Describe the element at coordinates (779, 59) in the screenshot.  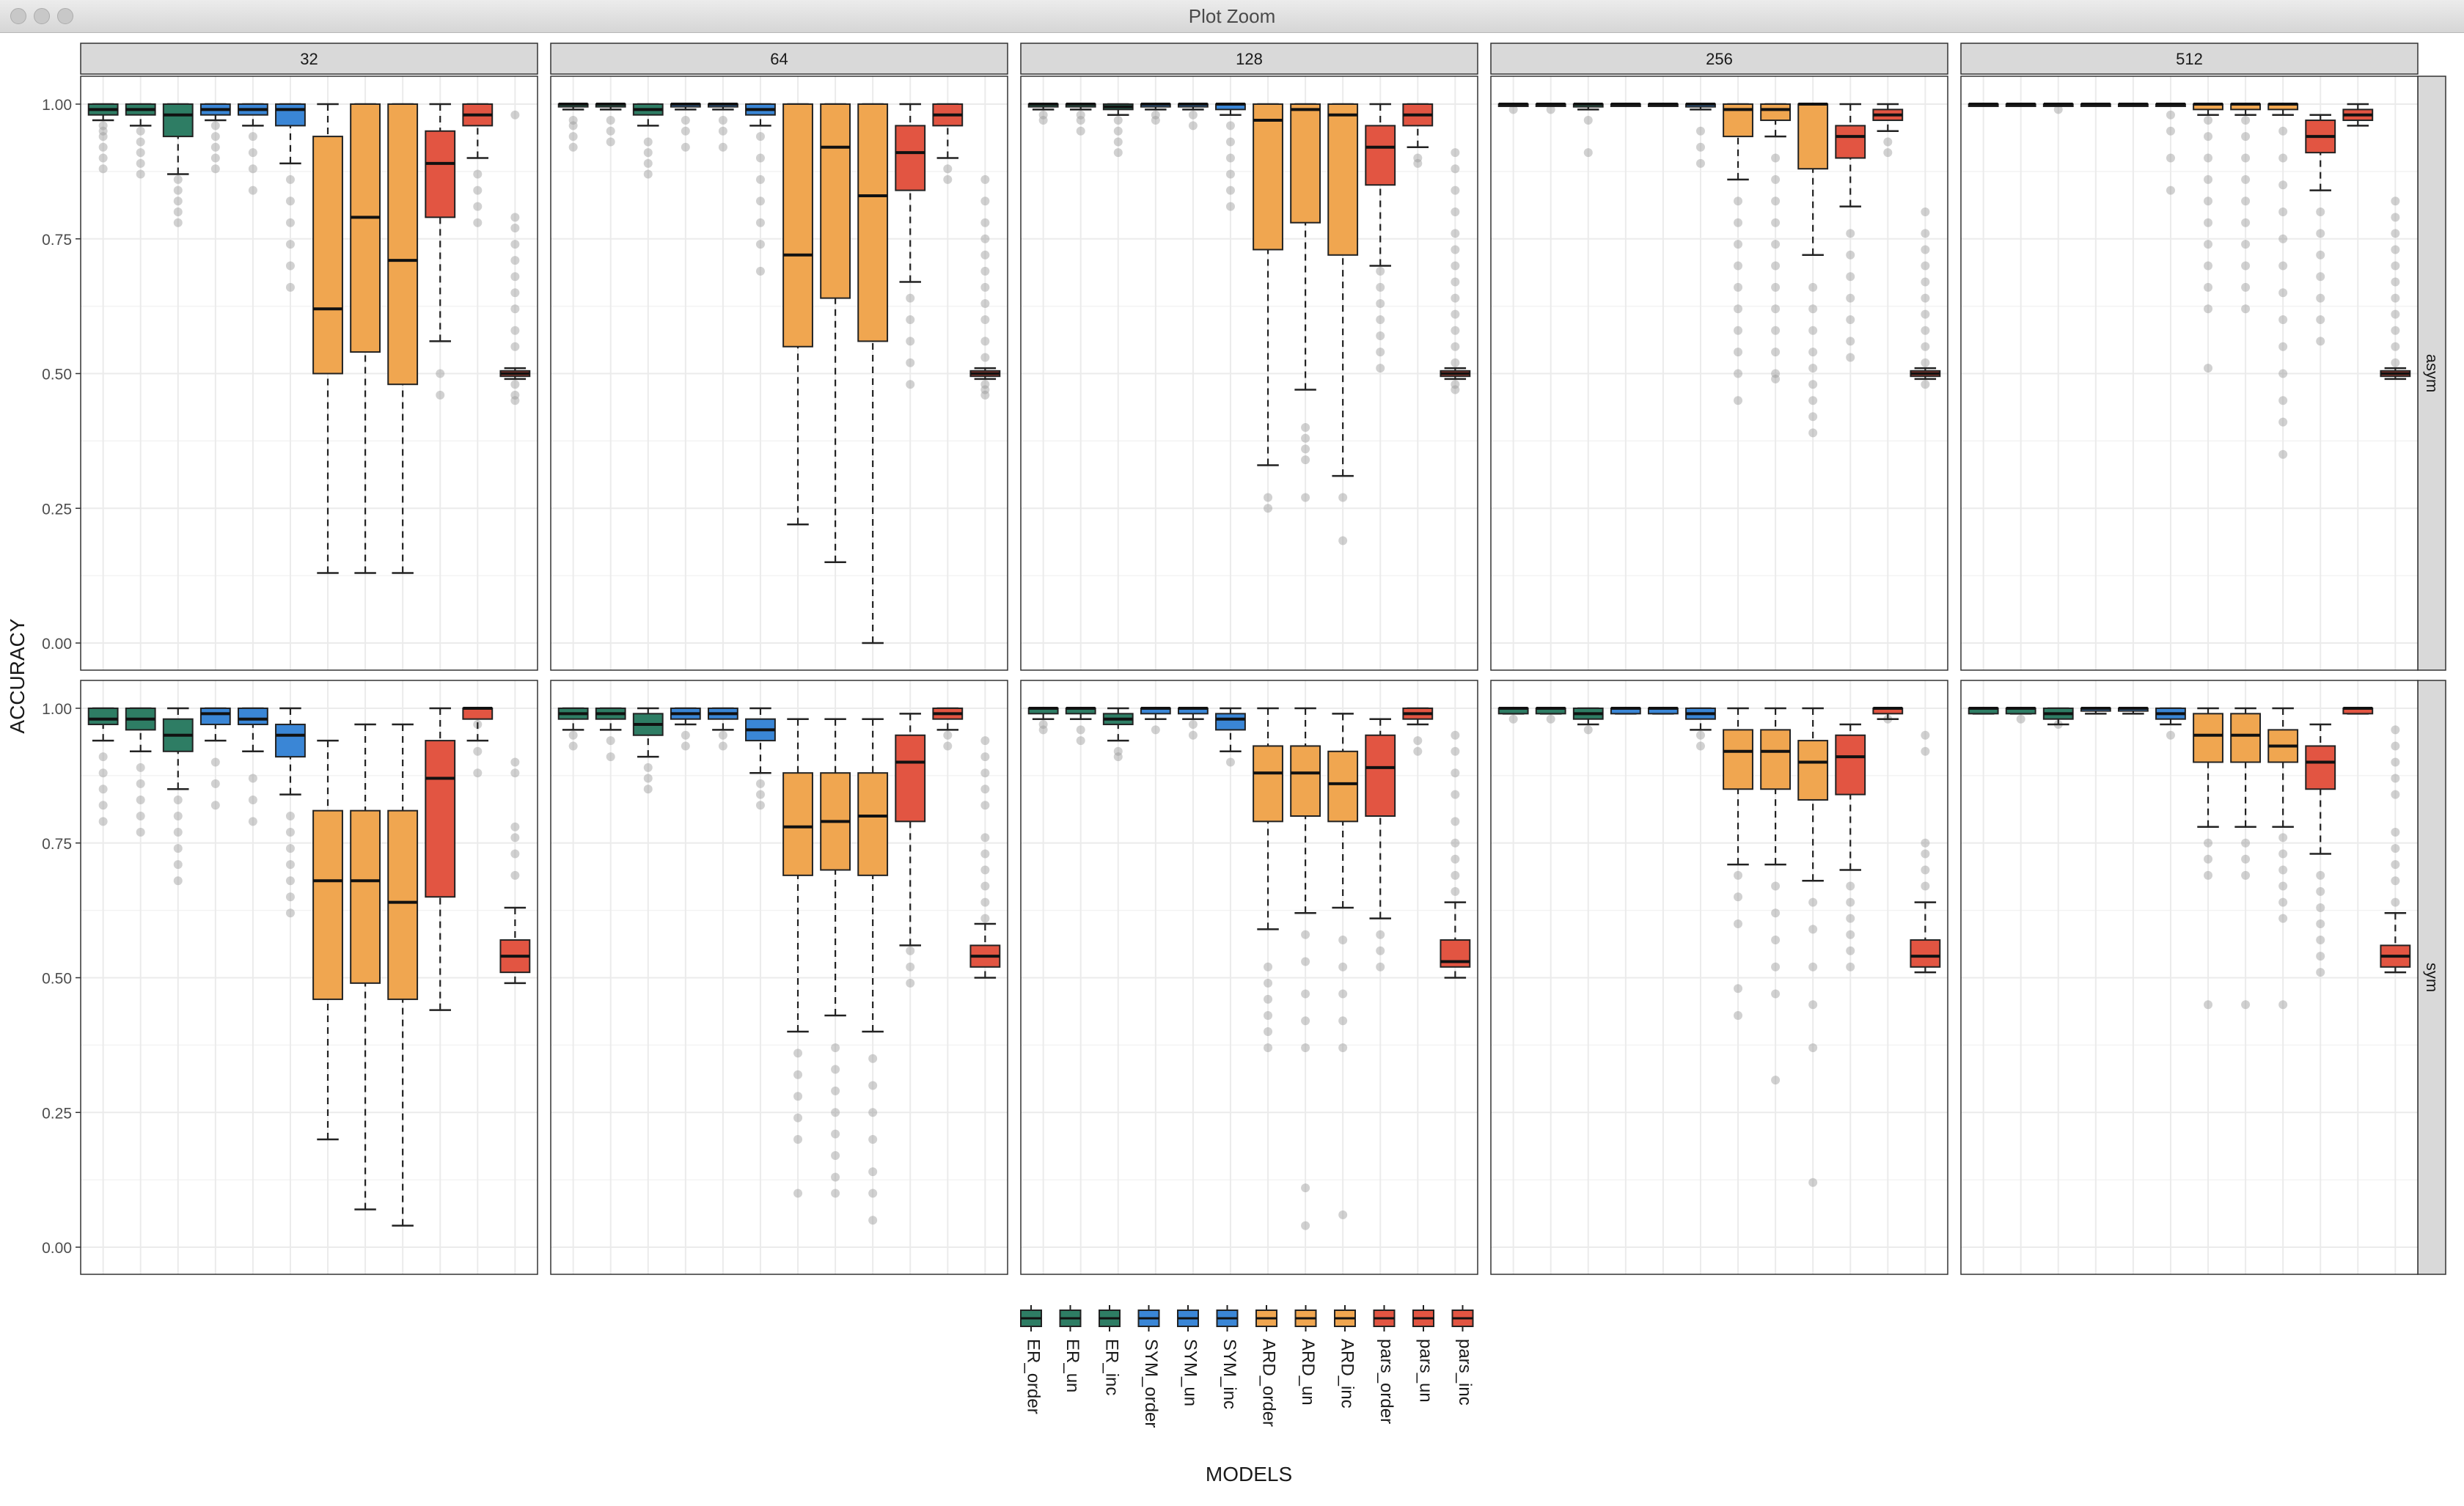
I see `column-strip-label: 64` at that location.